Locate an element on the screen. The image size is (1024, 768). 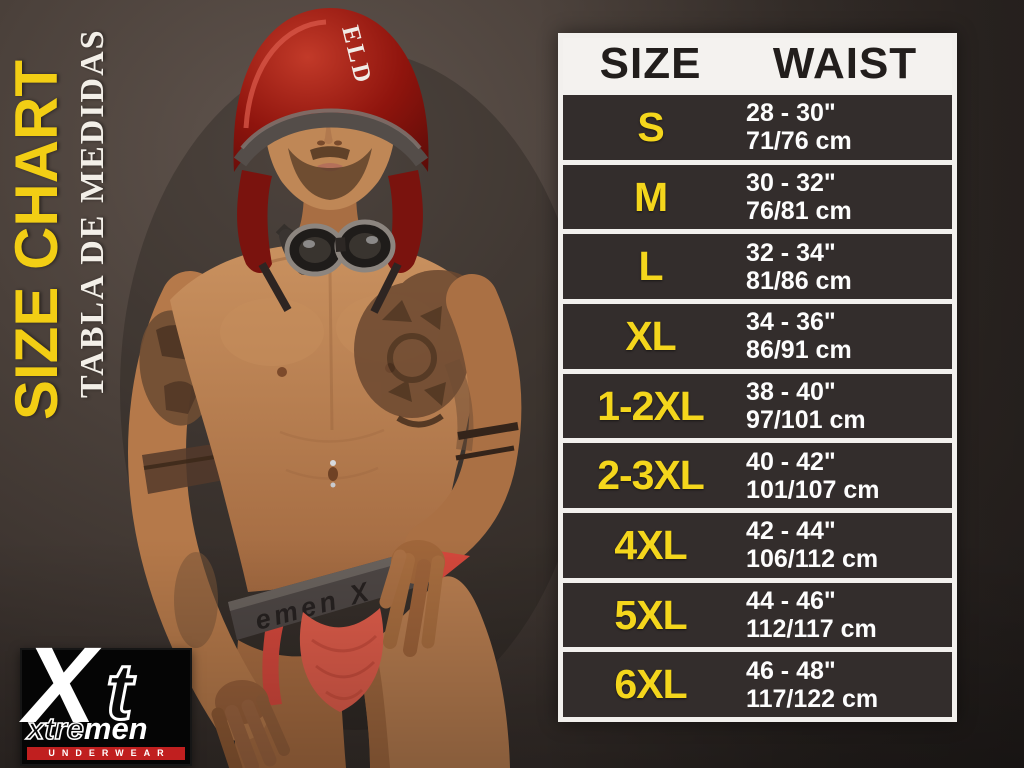
table-row: 5XL 44 - 46" 112/117 cm is located at coordinates (757, 615).